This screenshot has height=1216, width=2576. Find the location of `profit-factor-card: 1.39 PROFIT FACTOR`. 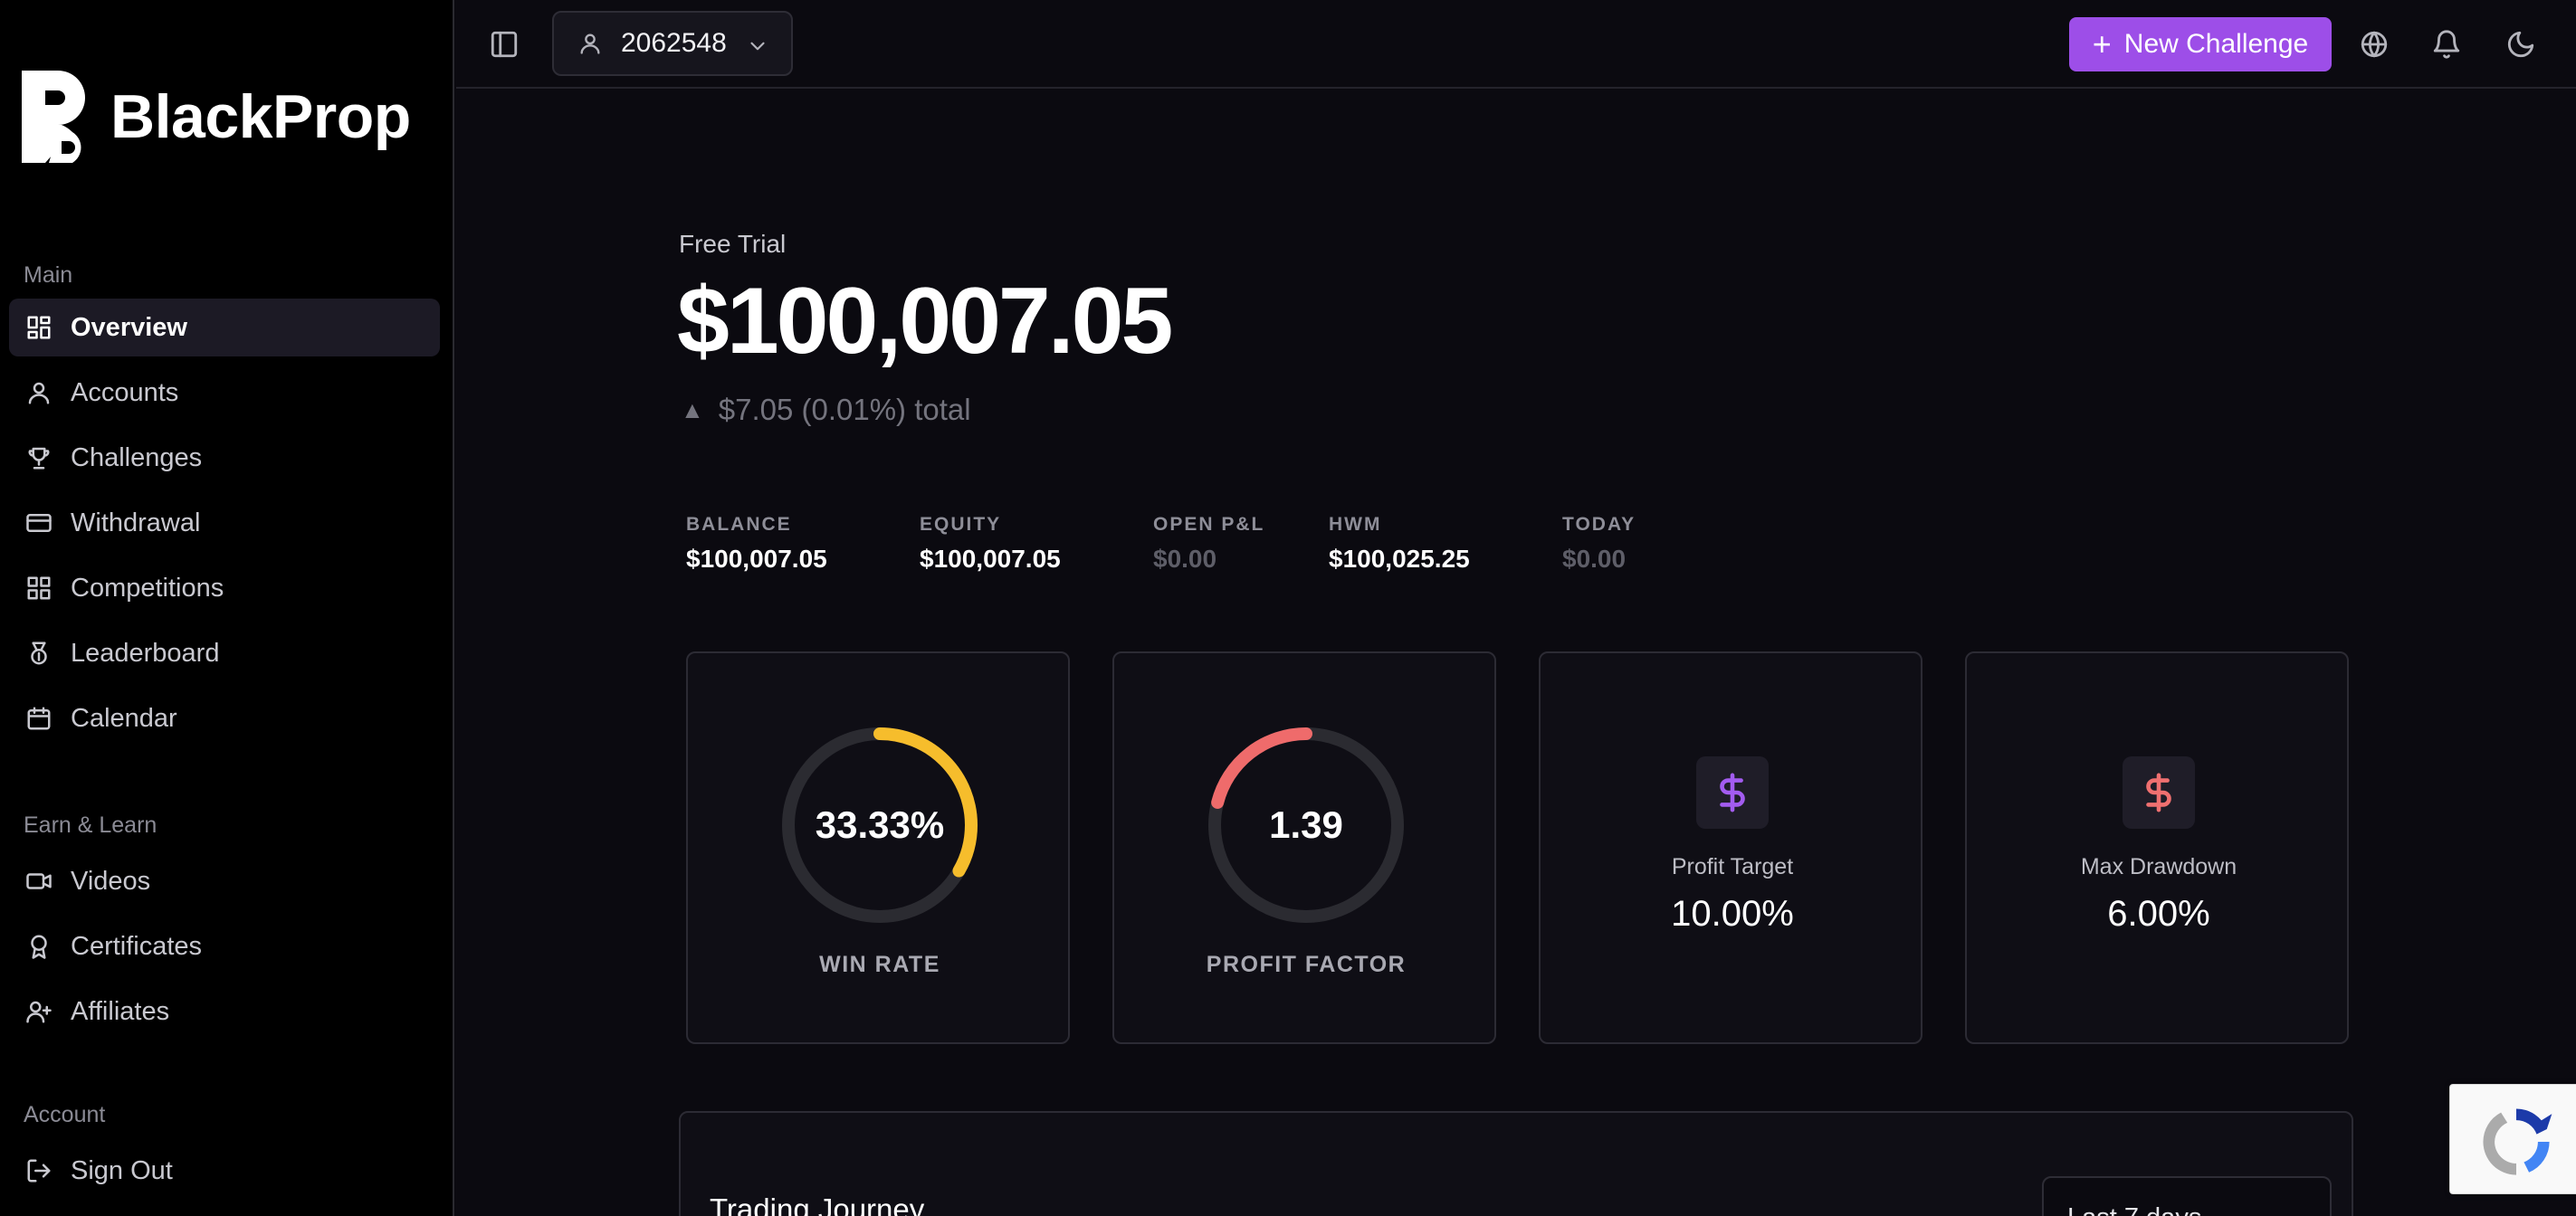

profit-factor-card: 1.39 PROFIT FACTOR is located at coordinates (1304, 848).